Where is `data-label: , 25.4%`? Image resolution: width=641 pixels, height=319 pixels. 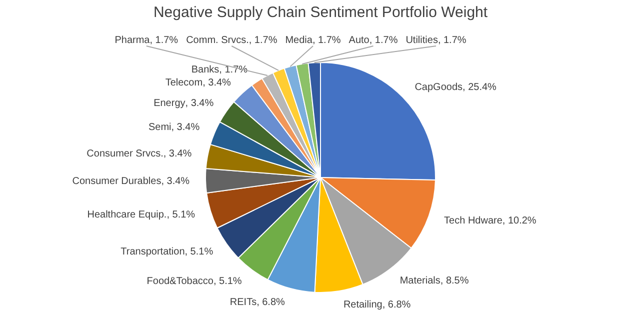
data-label: , 25.4% is located at coordinates (479, 88).